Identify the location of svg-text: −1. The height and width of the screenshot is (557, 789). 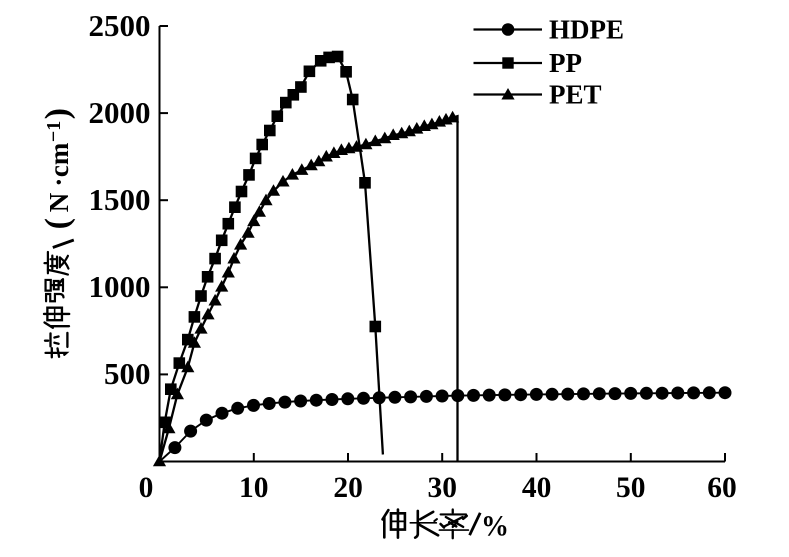
(54, 131).